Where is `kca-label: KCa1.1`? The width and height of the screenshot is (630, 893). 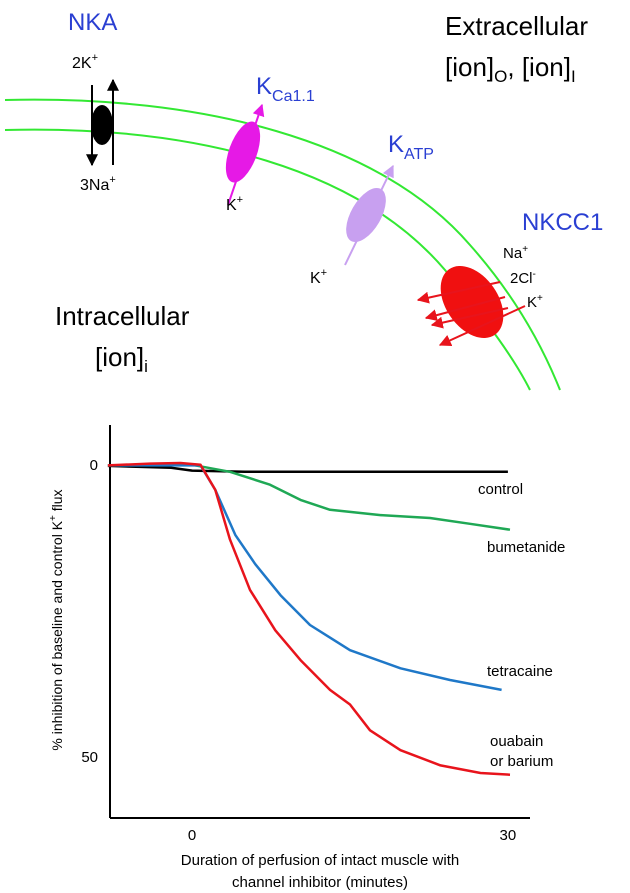 kca-label: KCa1.1 is located at coordinates (285, 89).